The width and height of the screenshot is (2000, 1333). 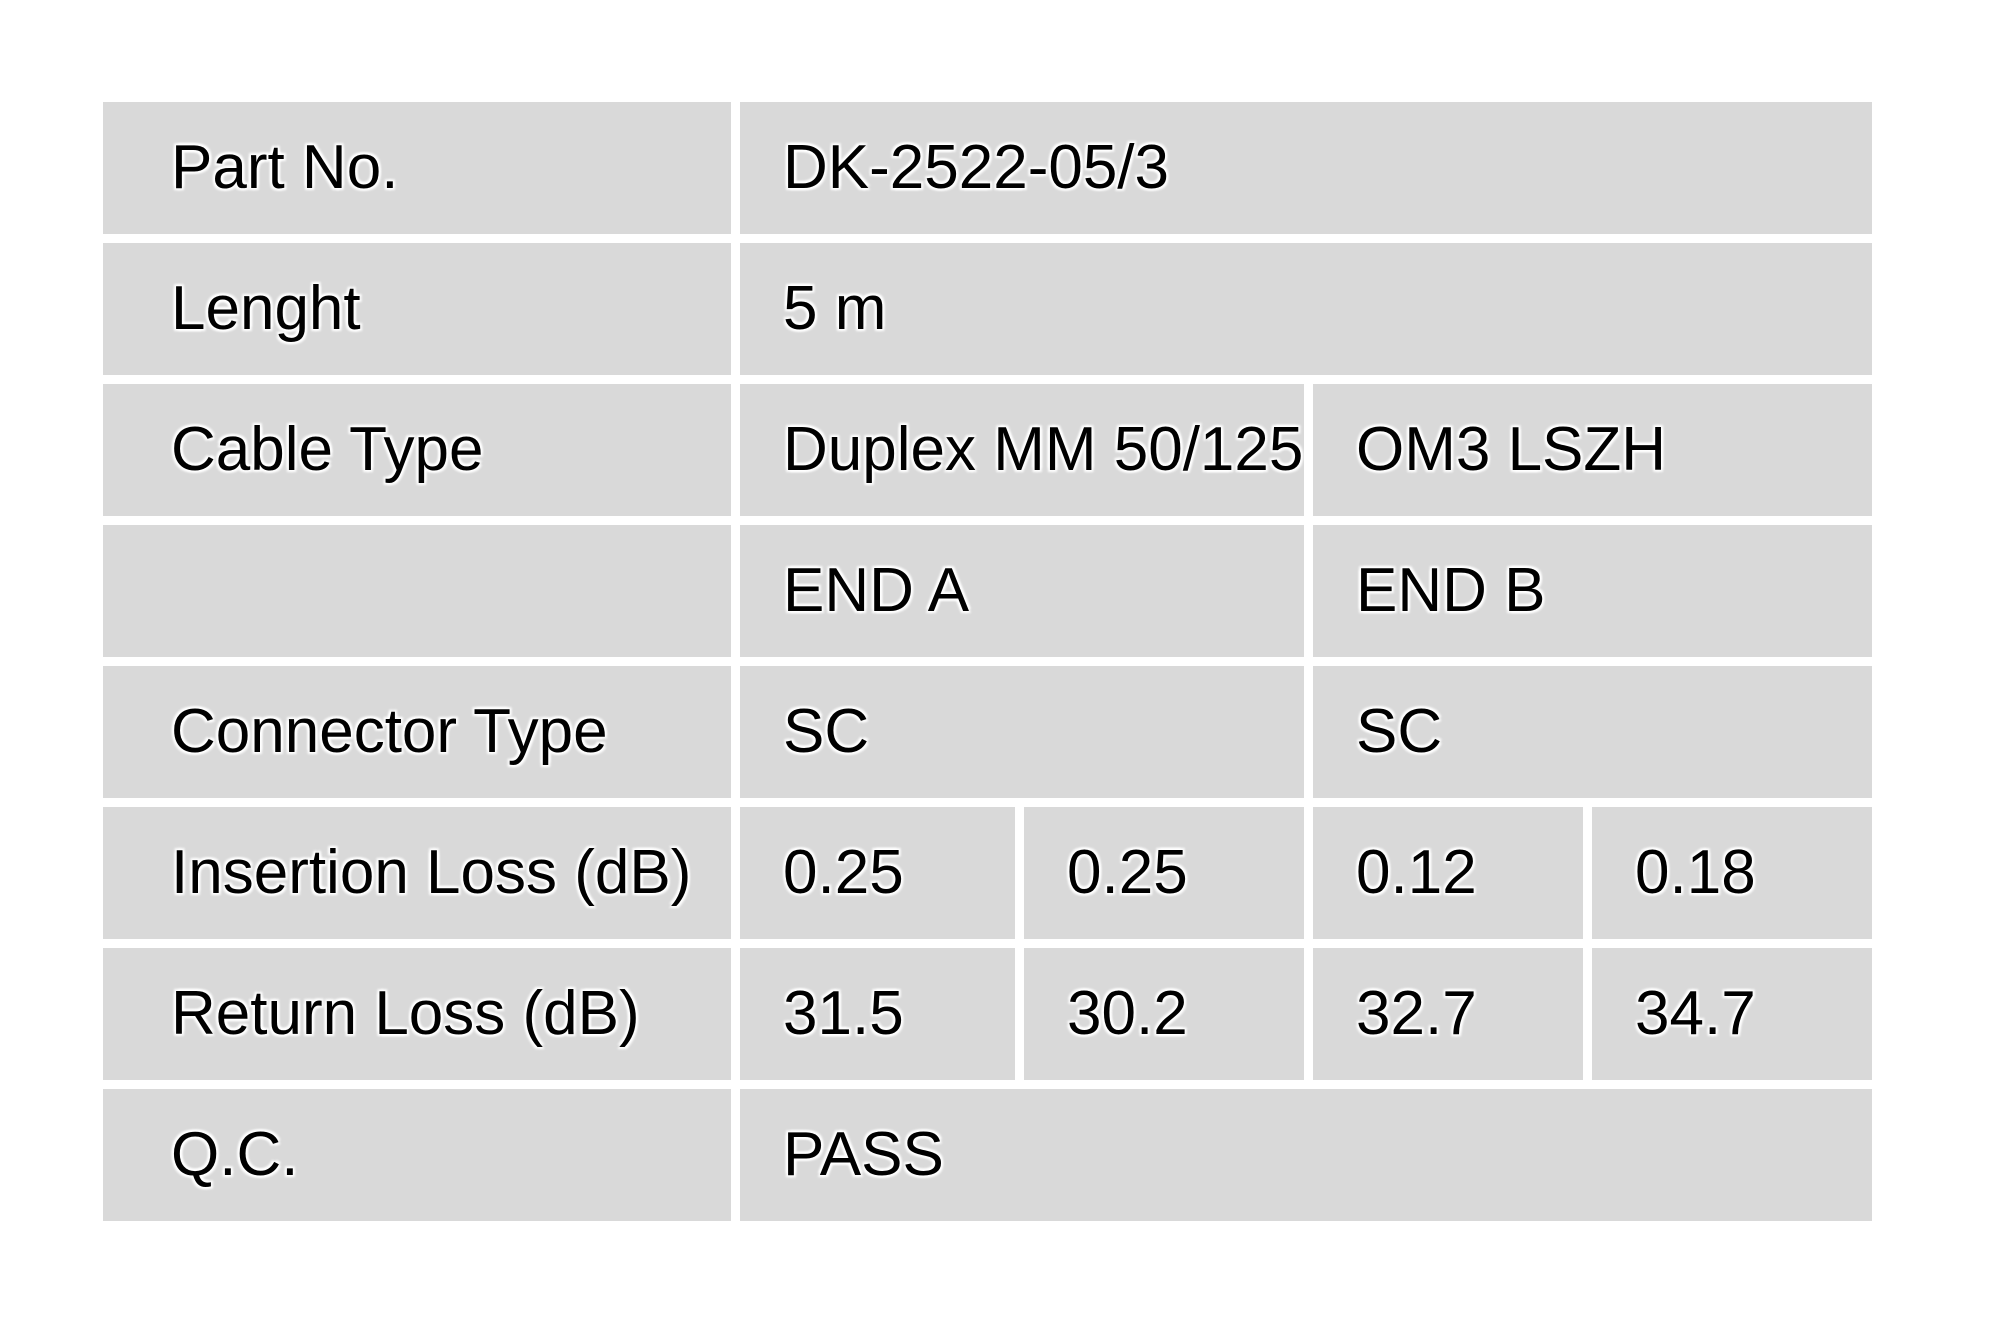 What do you see at coordinates (1732, 873) in the screenshot?
I see `insertion-loss-end-b-2: 0.18` at bounding box center [1732, 873].